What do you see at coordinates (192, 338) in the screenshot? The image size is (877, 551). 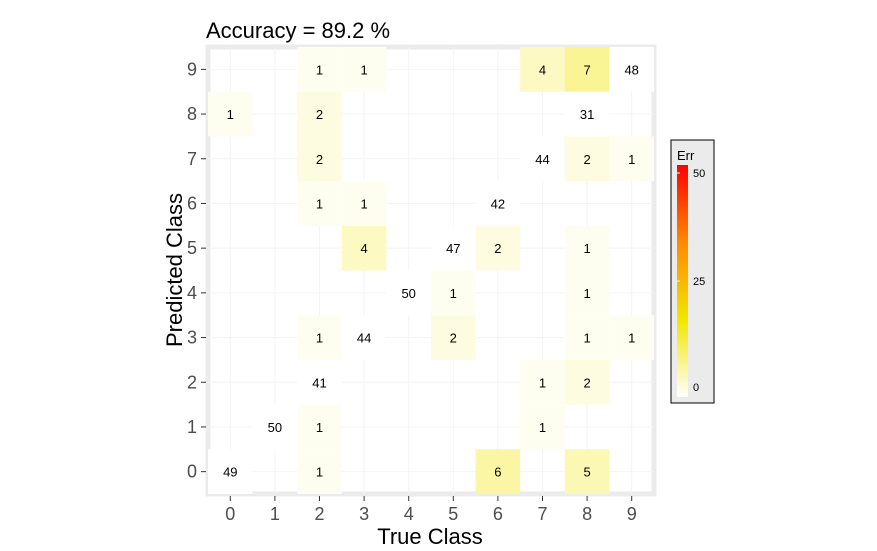 I see `y-tick-label: 3` at bounding box center [192, 338].